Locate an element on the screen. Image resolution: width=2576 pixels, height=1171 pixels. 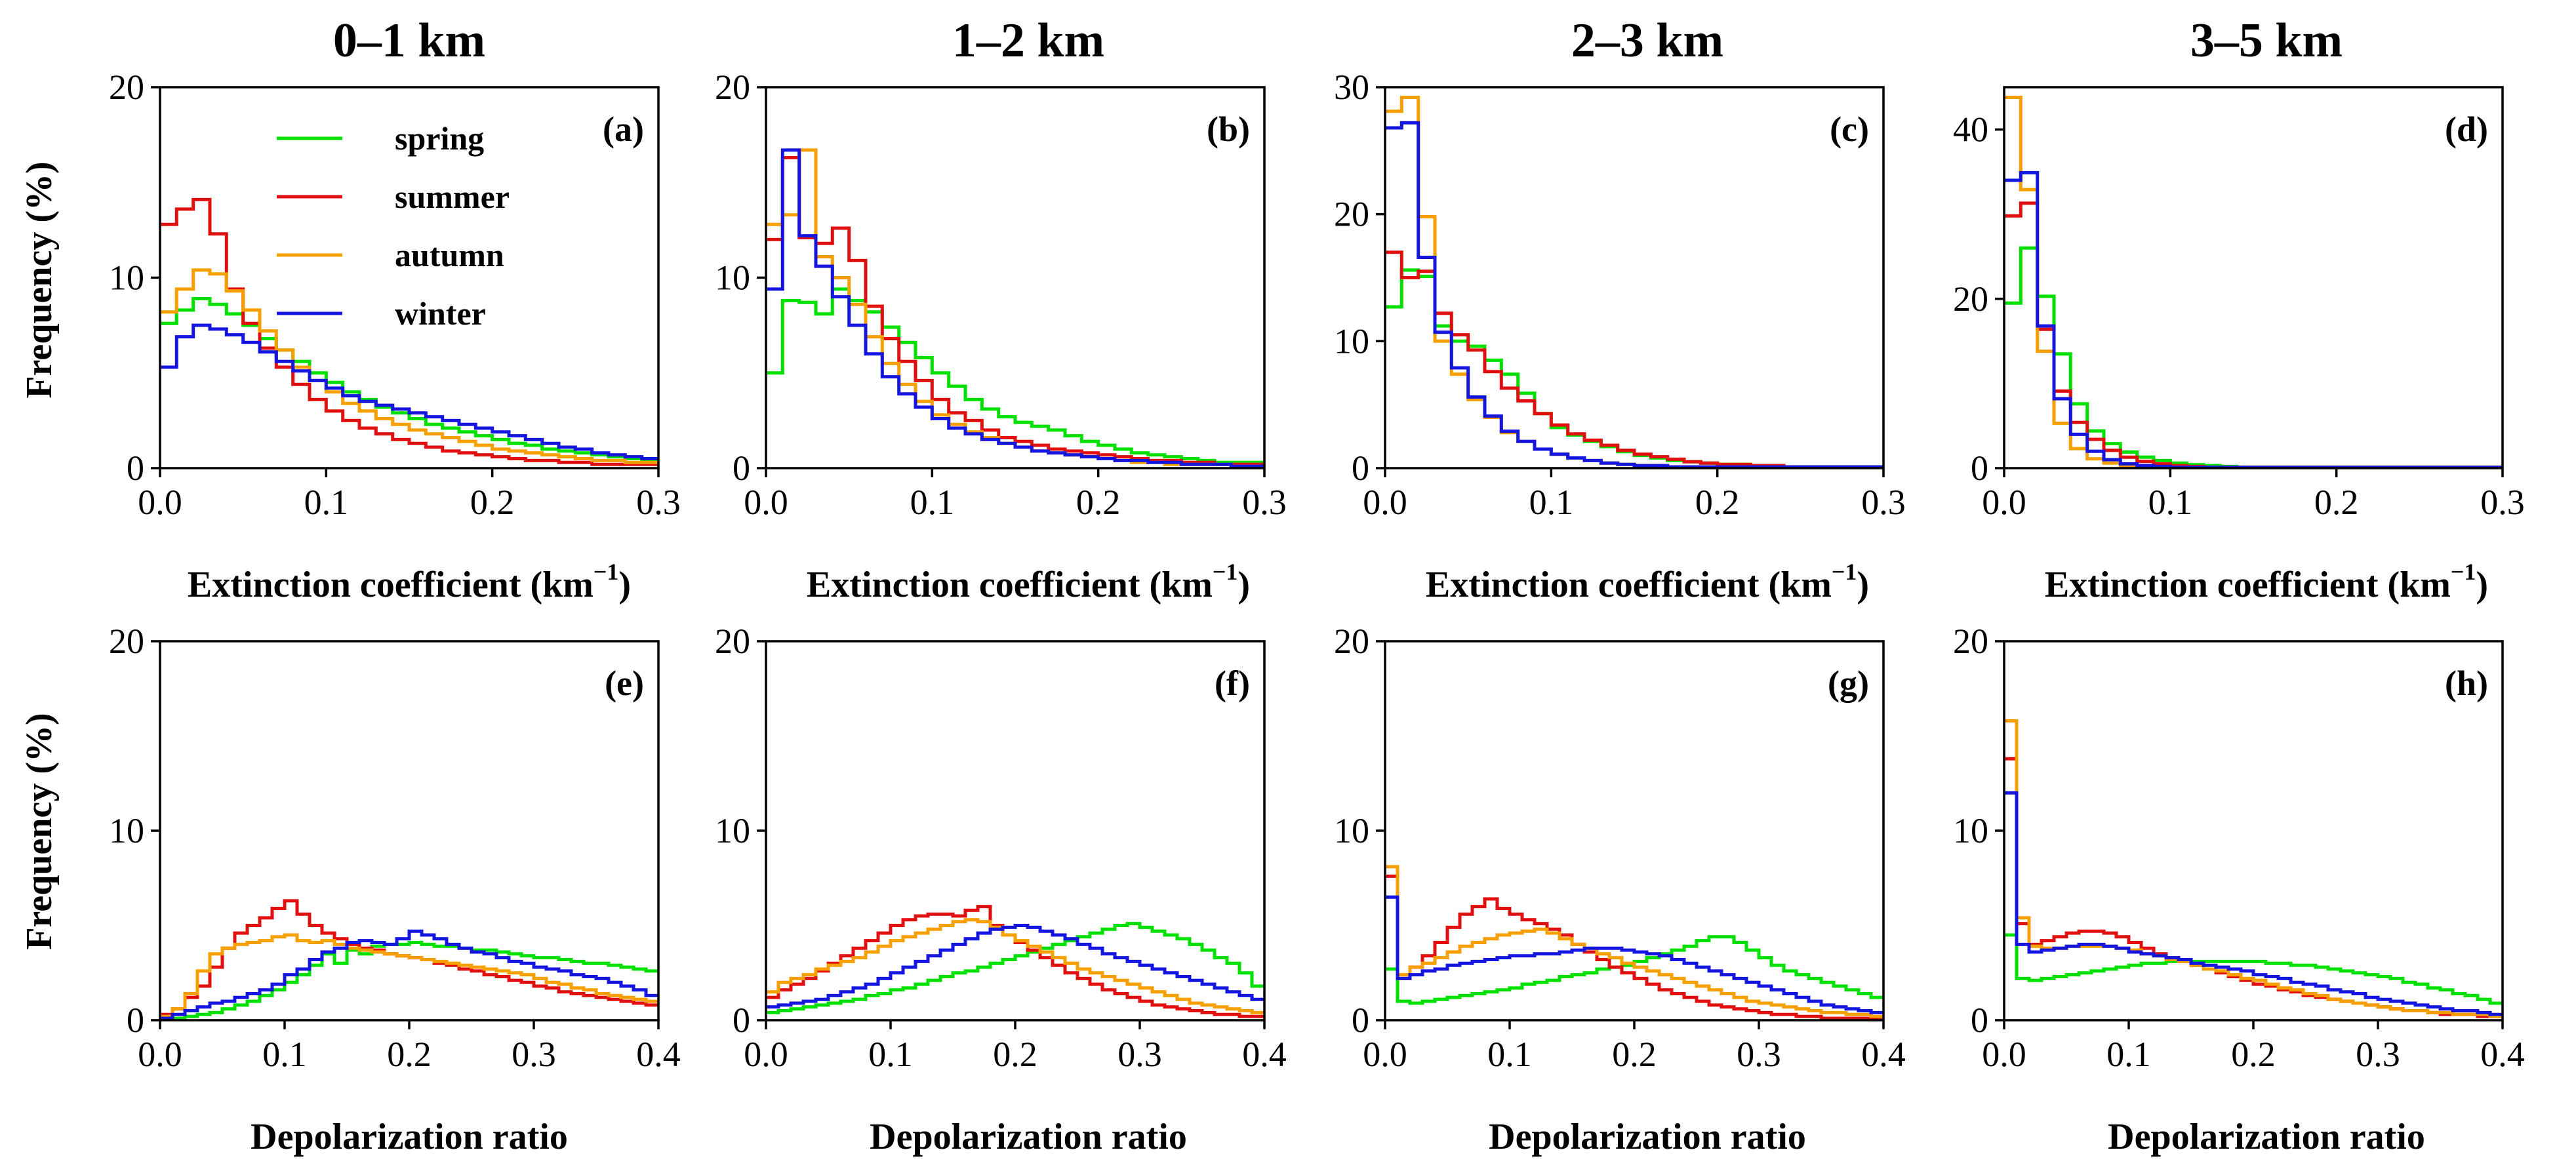
column-titles: 0–1 km 1–2 km 2–3 km 3–5 km is located at coordinates (1338, 41).